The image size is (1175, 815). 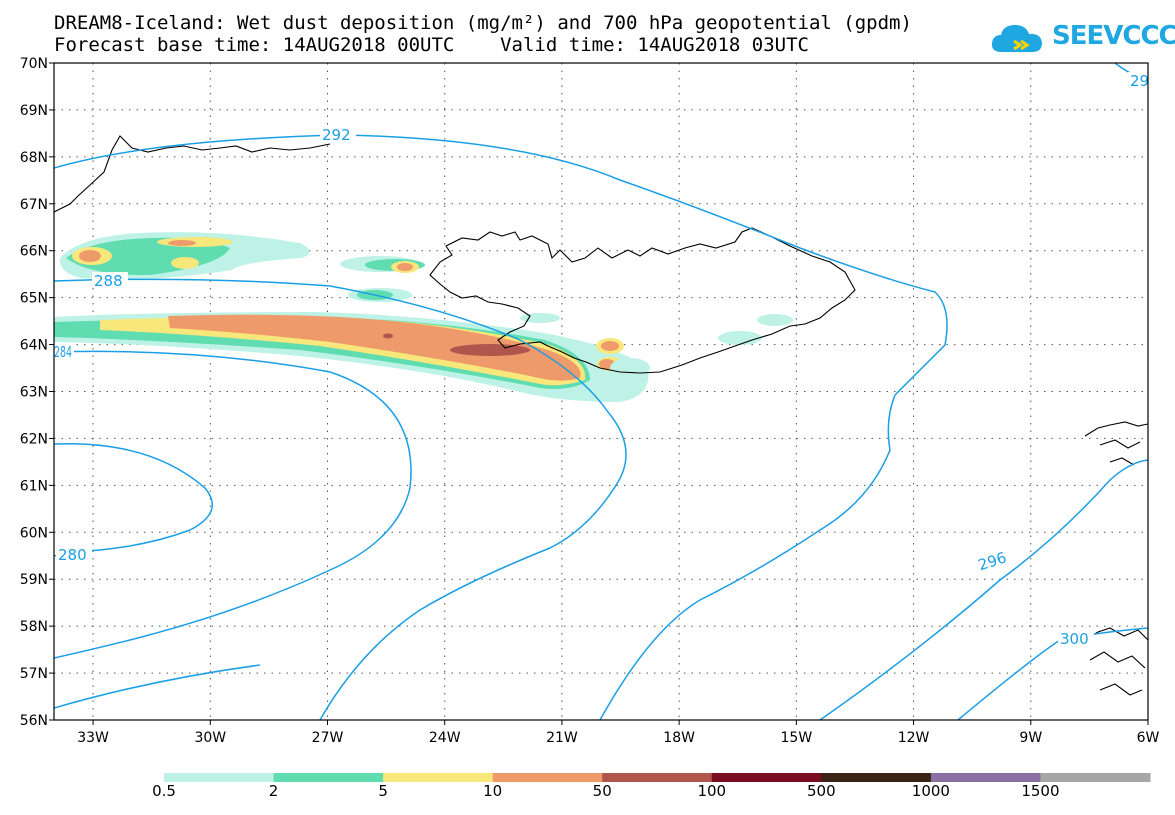 I want to click on lat-tick-label: 68N, so click(x=34, y=158).